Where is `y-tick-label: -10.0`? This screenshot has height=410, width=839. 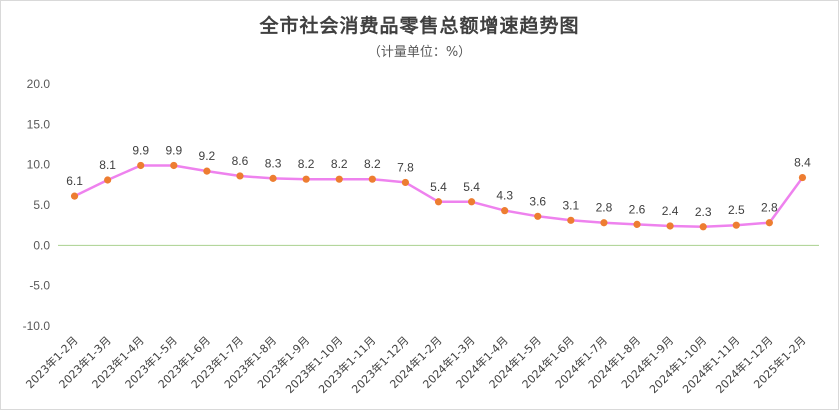
y-tick-label: -10.0 is located at coordinates (37, 326).